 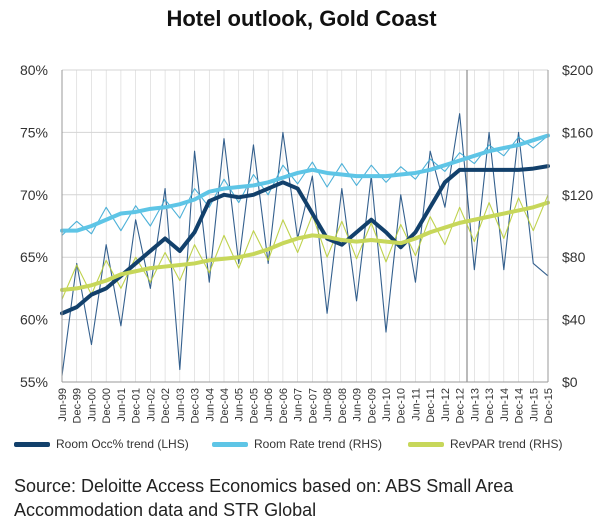 What do you see at coordinates (343, 405) in the screenshot?
I see `x-tick-label: Dec-08` at bounding box center [343, 405].